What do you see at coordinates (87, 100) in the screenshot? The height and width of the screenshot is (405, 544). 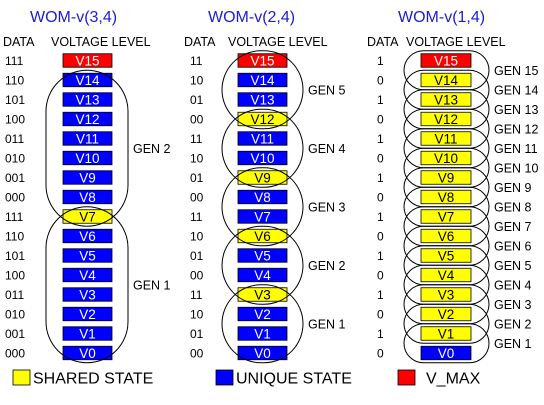 I see `voltage-level-label: V13` at bounding box center [87, 100].